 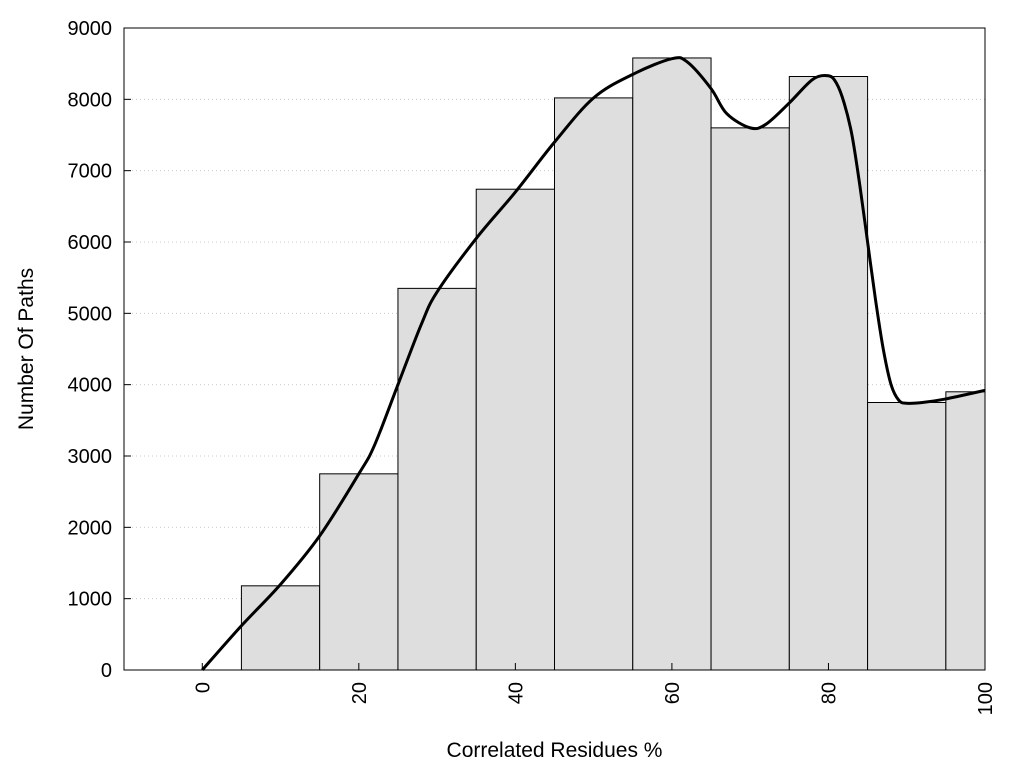 What do you see at coordinates (90, 600) in the screenshot?
I see `y-tick-label: 1000` at bounding box center [90, 600].